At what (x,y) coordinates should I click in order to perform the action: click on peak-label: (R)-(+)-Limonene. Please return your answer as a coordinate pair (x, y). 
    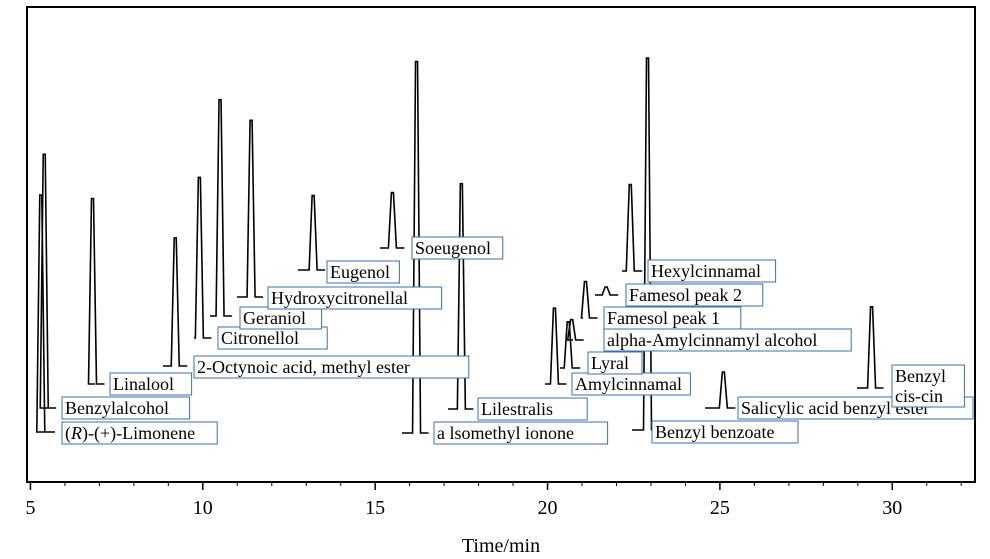
    Looking at the image, I should click on (139, 433).